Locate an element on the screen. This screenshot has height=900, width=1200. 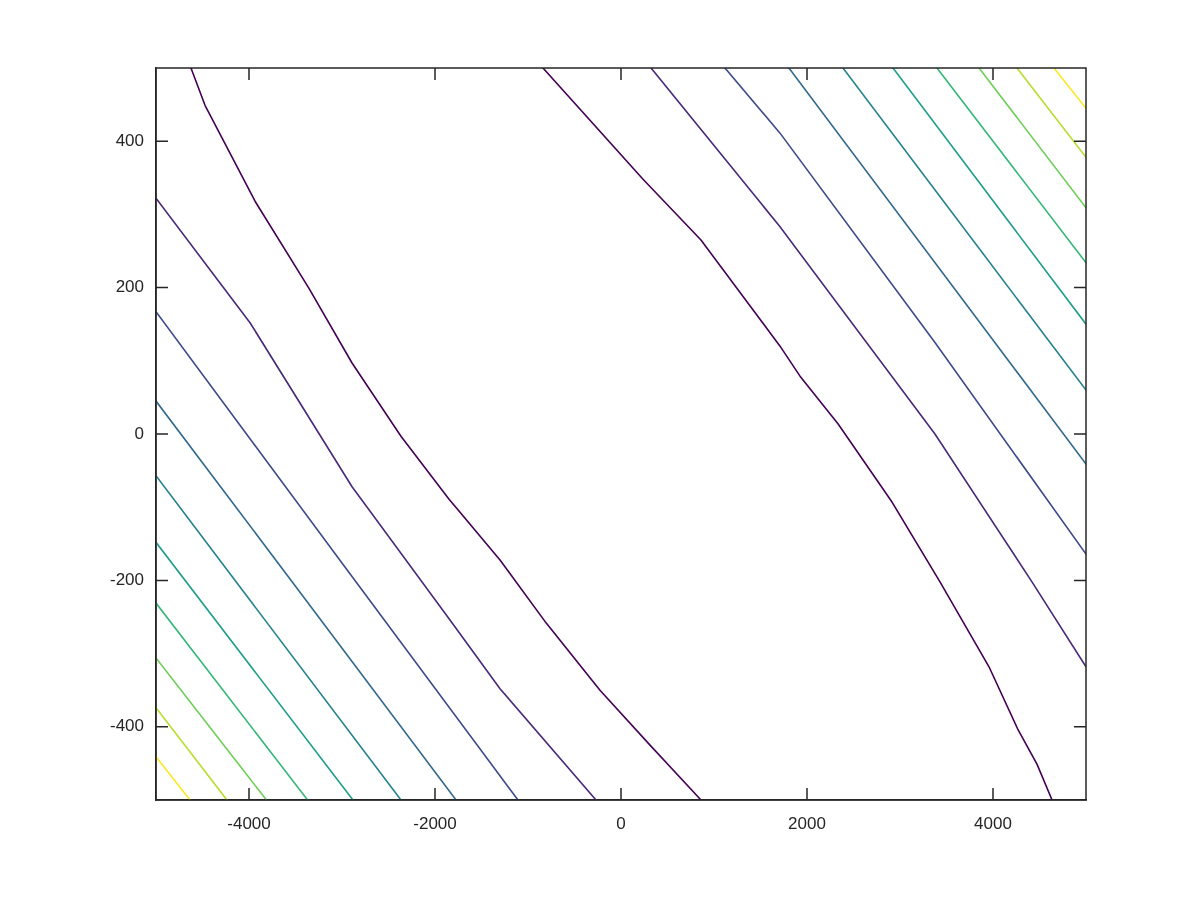
y-tick-label: -400 is located at coordinates (126, 726).